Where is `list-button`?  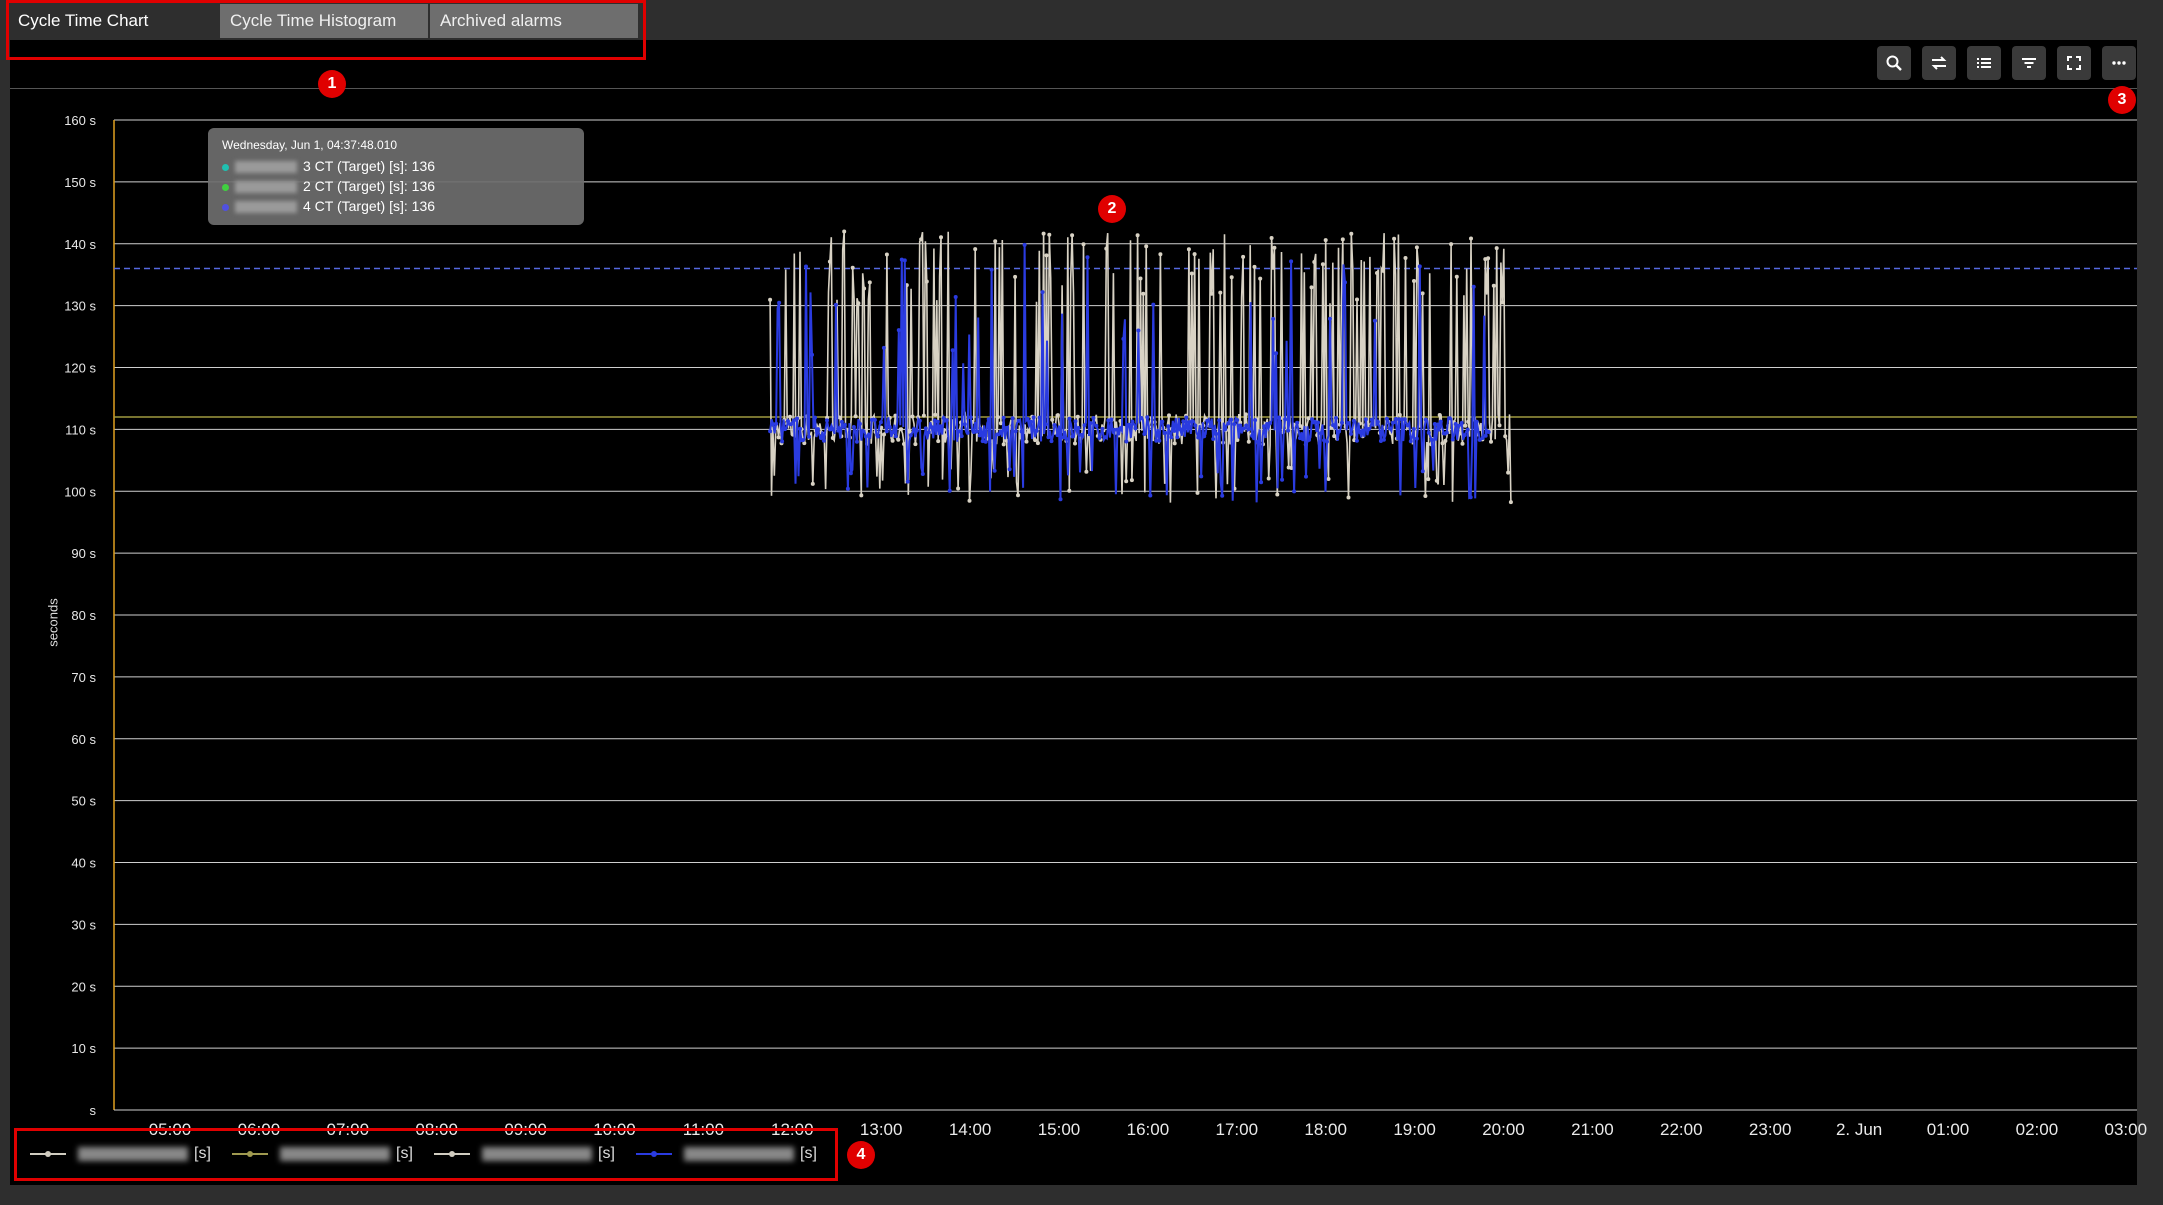
list-button is located at coordinates (1984, 63).